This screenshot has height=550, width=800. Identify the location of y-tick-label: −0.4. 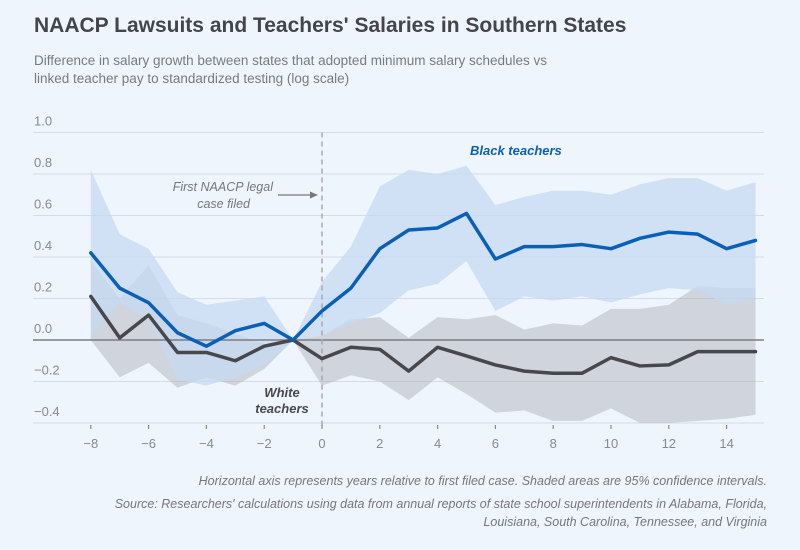
(47, 411).